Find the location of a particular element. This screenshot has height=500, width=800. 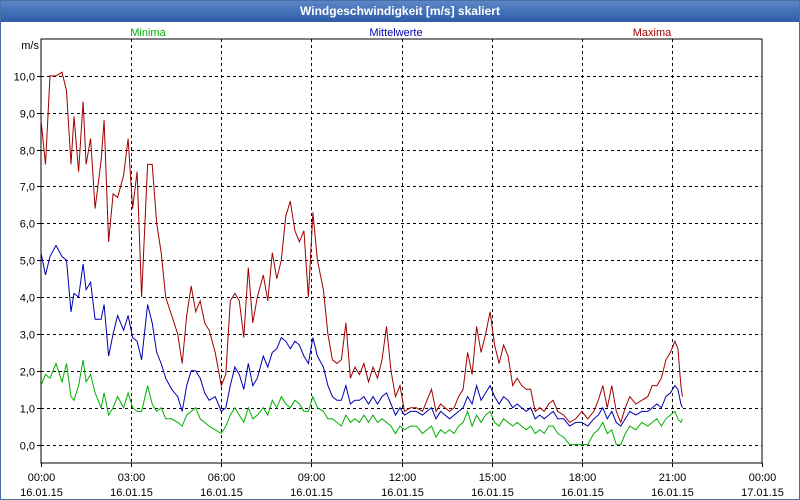

x-tick-time-label: 09:00 is located at coordinates (312, 478).